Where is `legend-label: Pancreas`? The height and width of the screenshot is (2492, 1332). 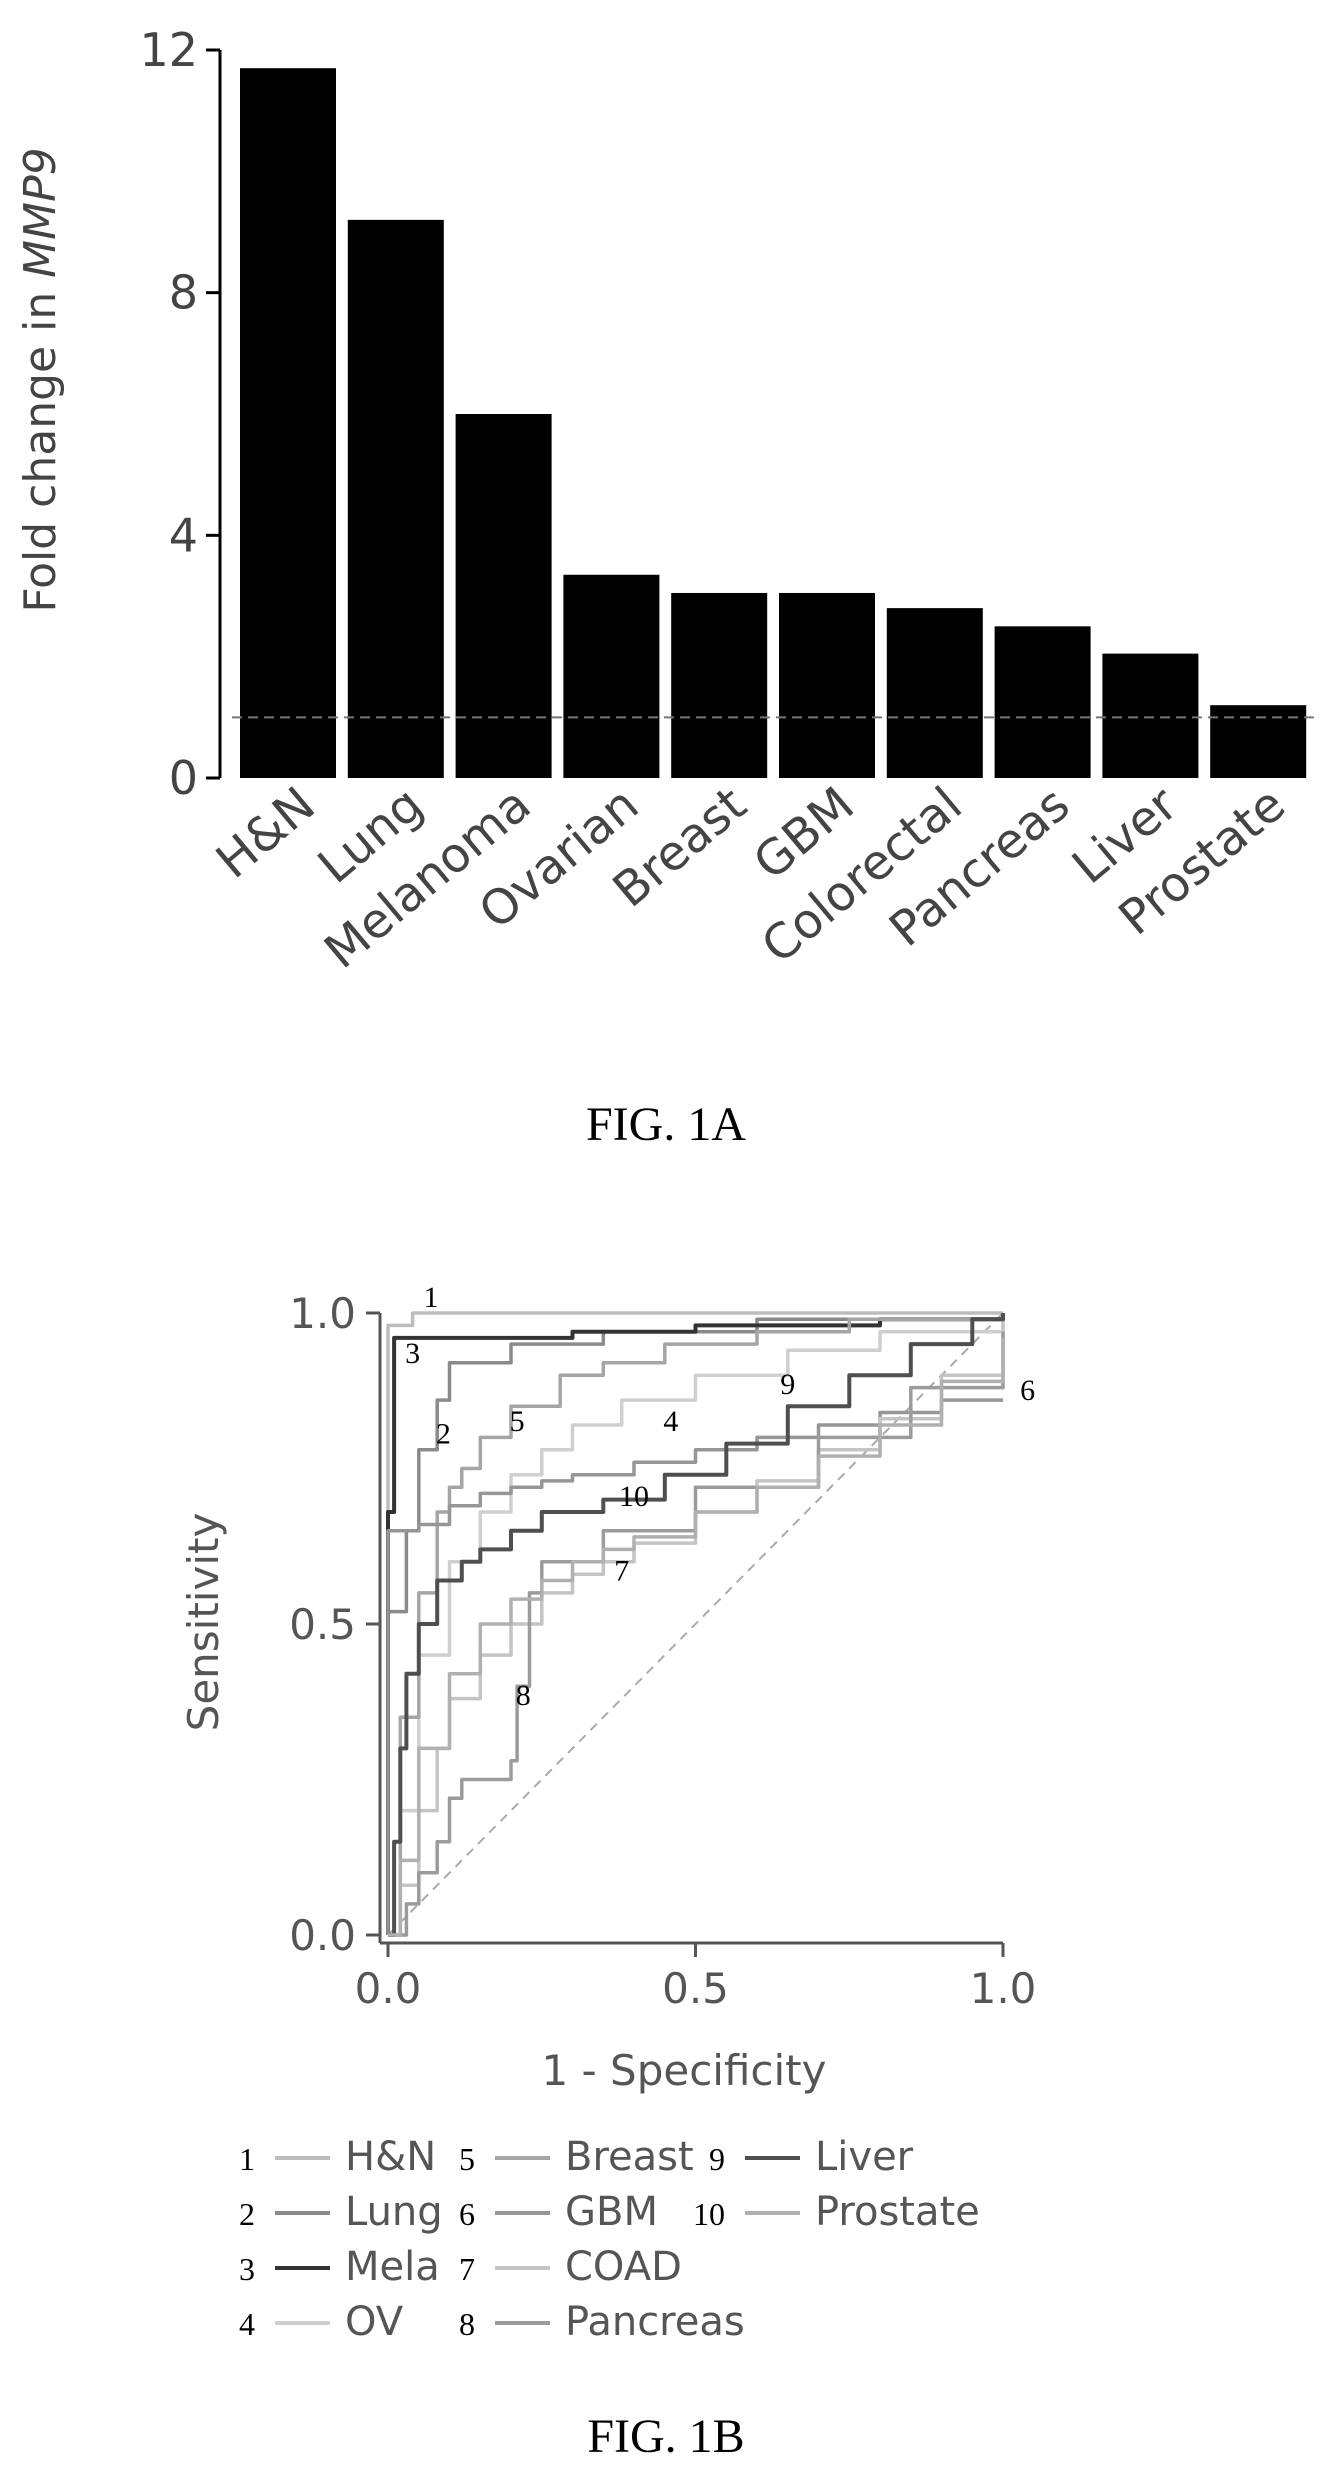 legend-label: Pancreas is located at coordinates (655, 2322).